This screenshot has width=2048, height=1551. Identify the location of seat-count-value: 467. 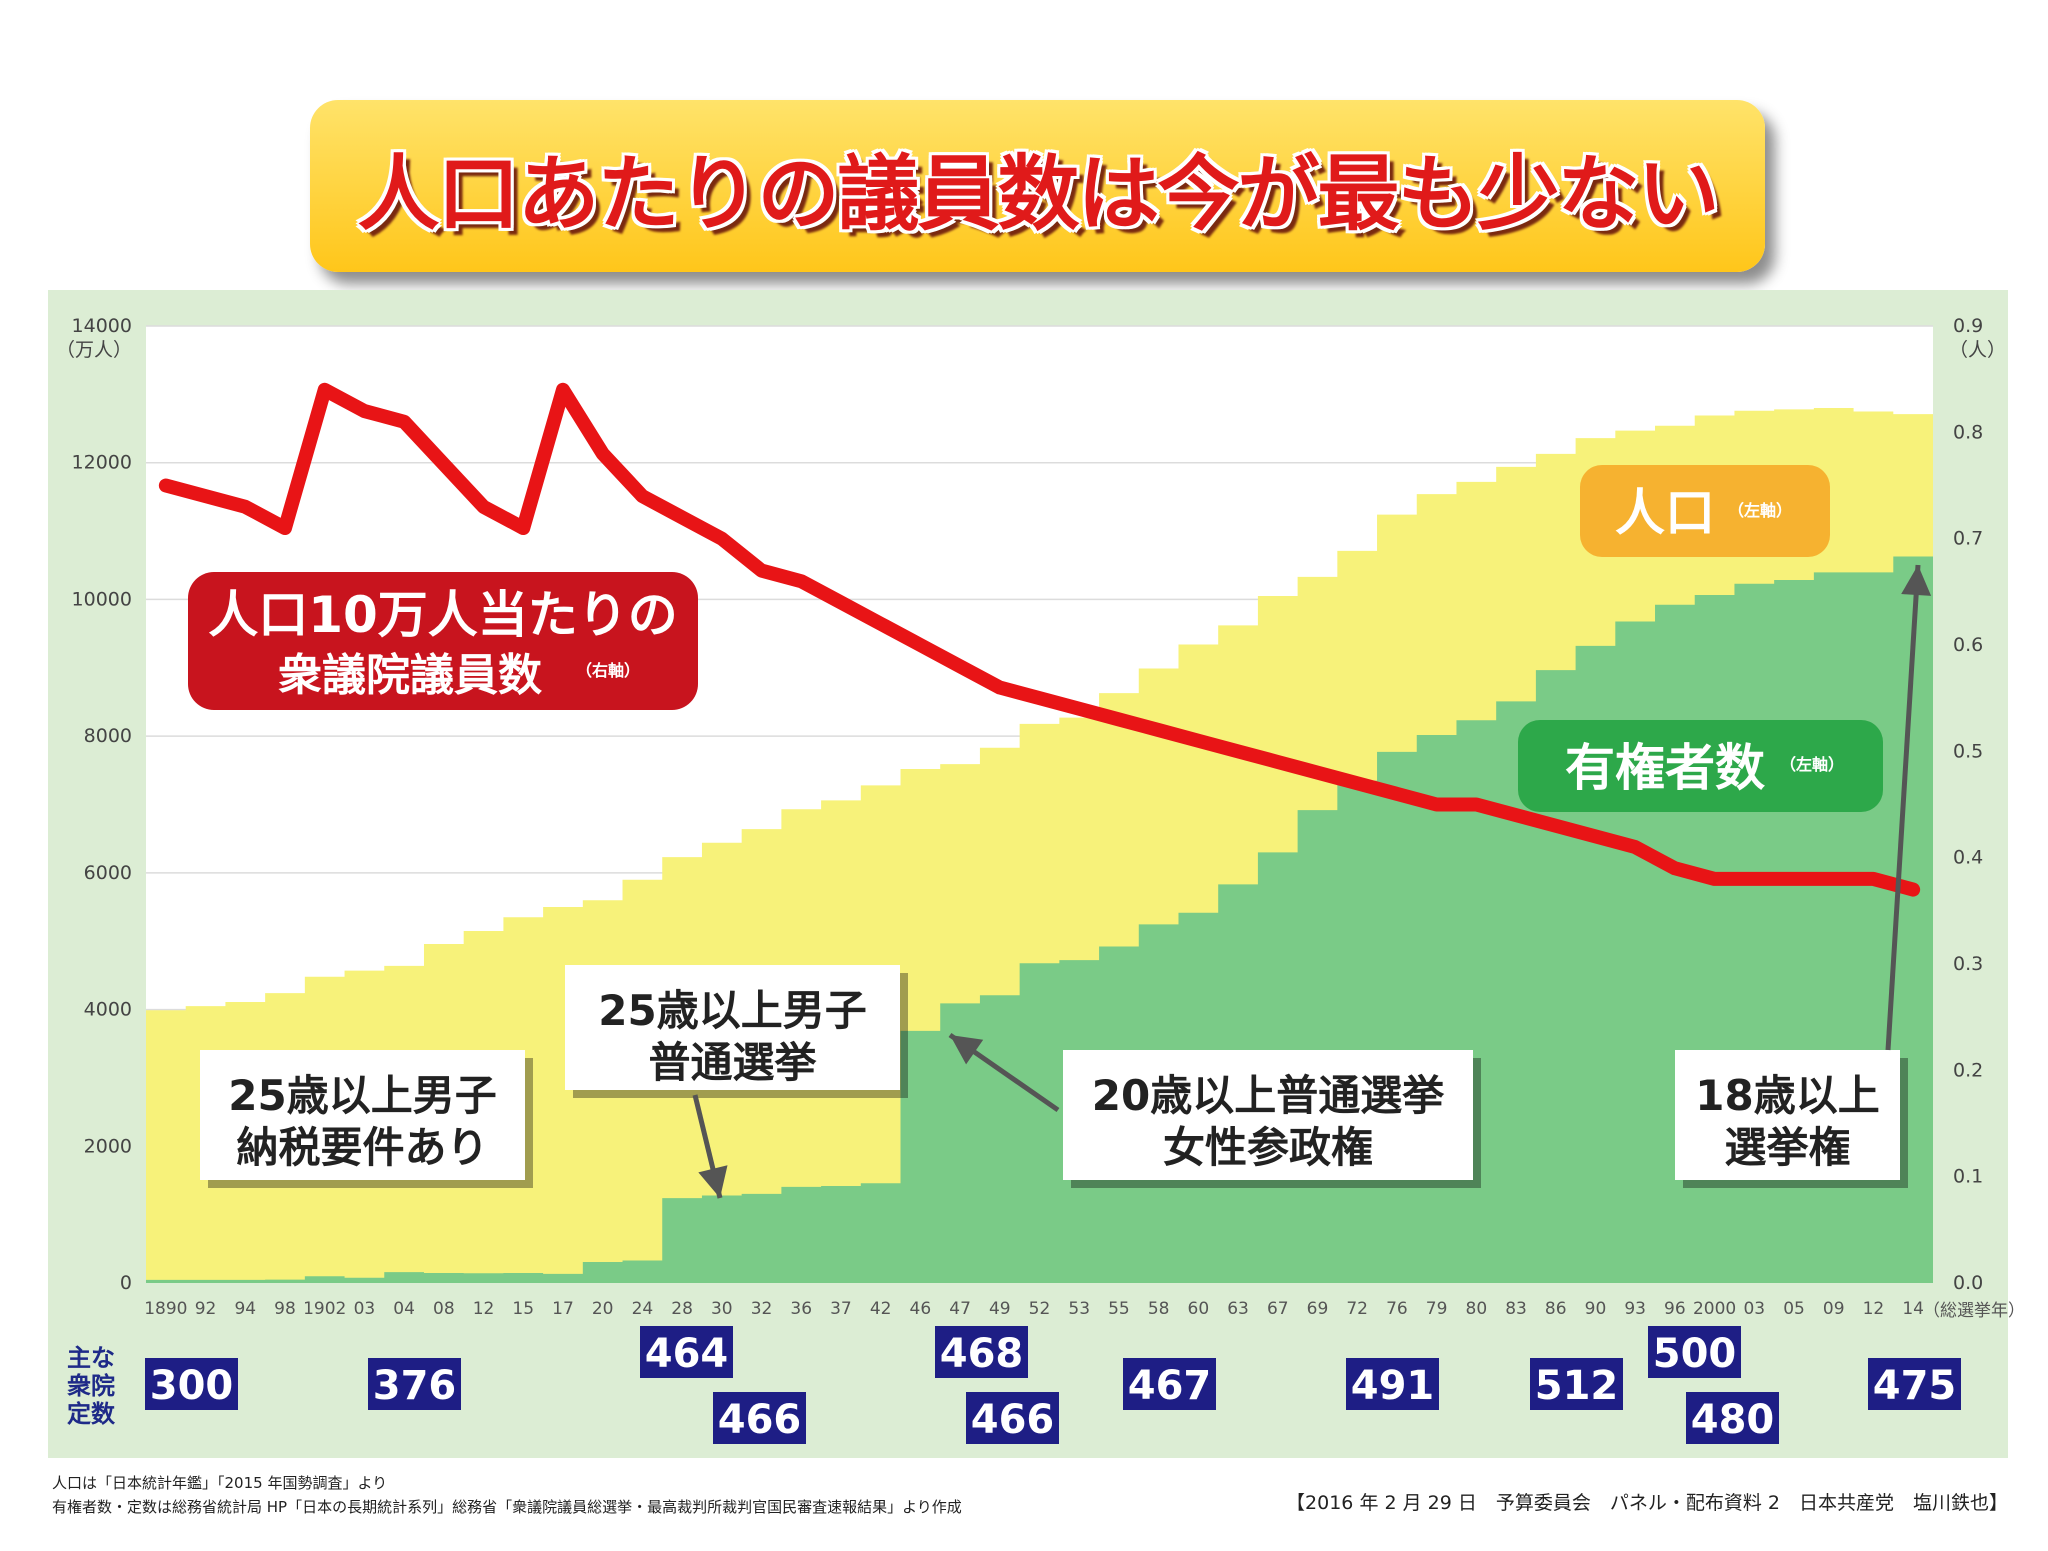
(1170, 1386).